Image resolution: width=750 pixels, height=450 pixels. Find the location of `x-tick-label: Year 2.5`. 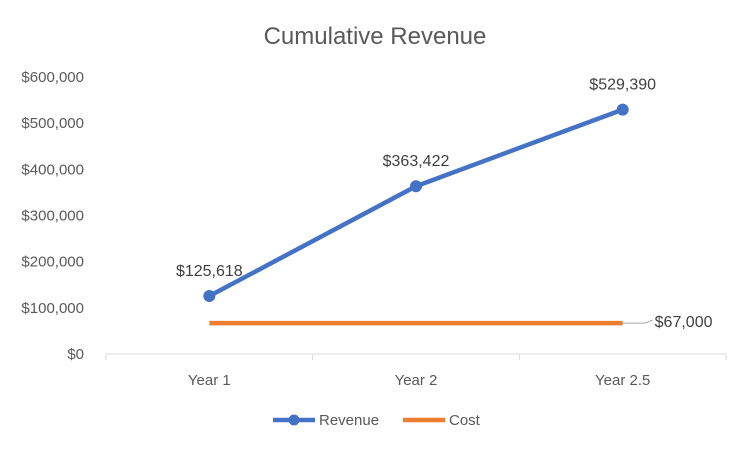

x-tick-label: Year 2.5 is located at coordinates (622, 380).